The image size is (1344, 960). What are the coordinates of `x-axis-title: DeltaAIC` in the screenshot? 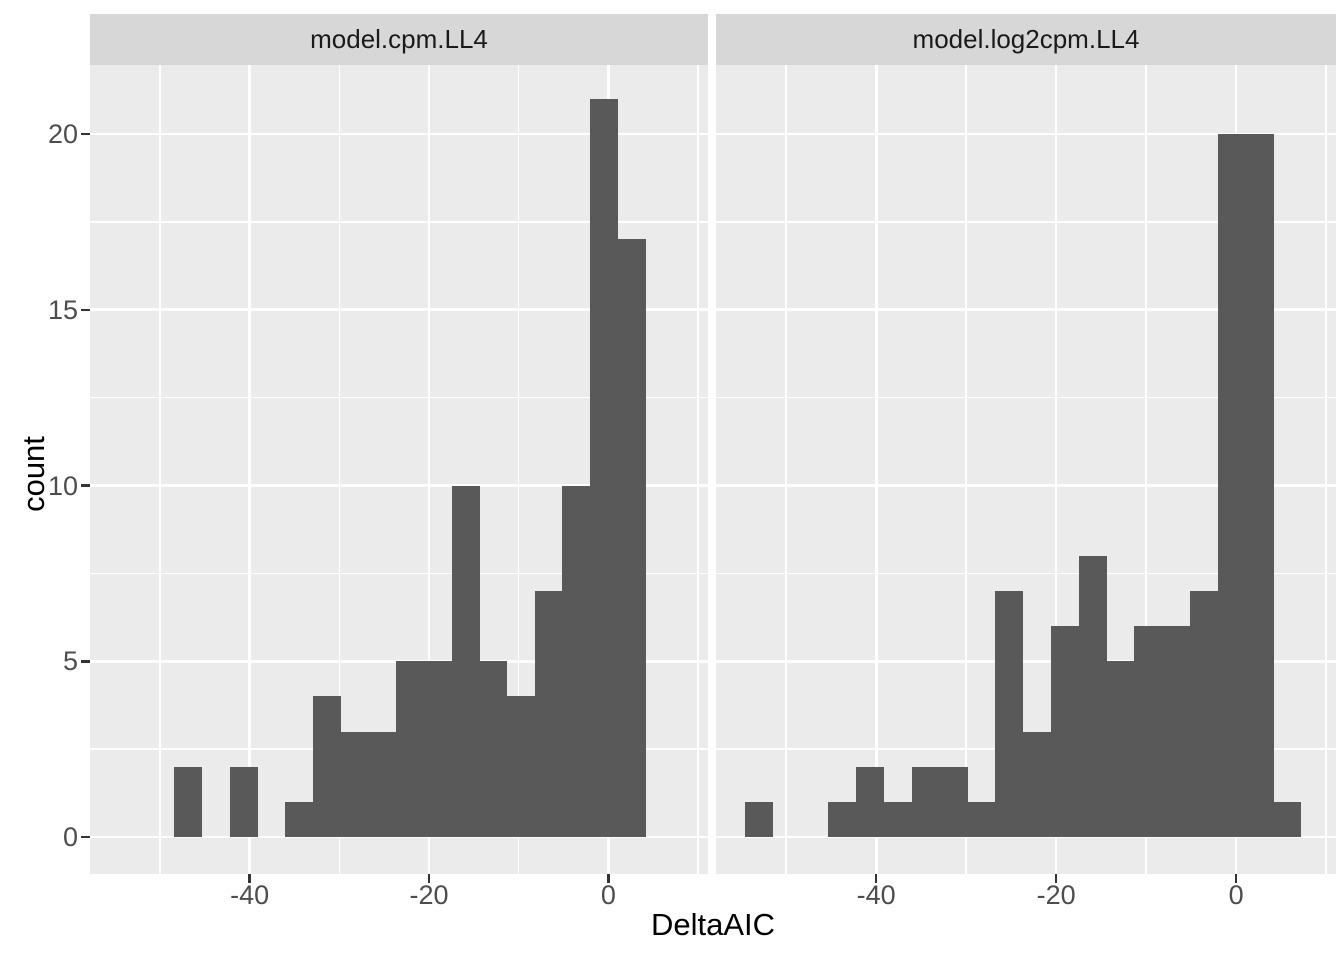 It's located at (713, 924).